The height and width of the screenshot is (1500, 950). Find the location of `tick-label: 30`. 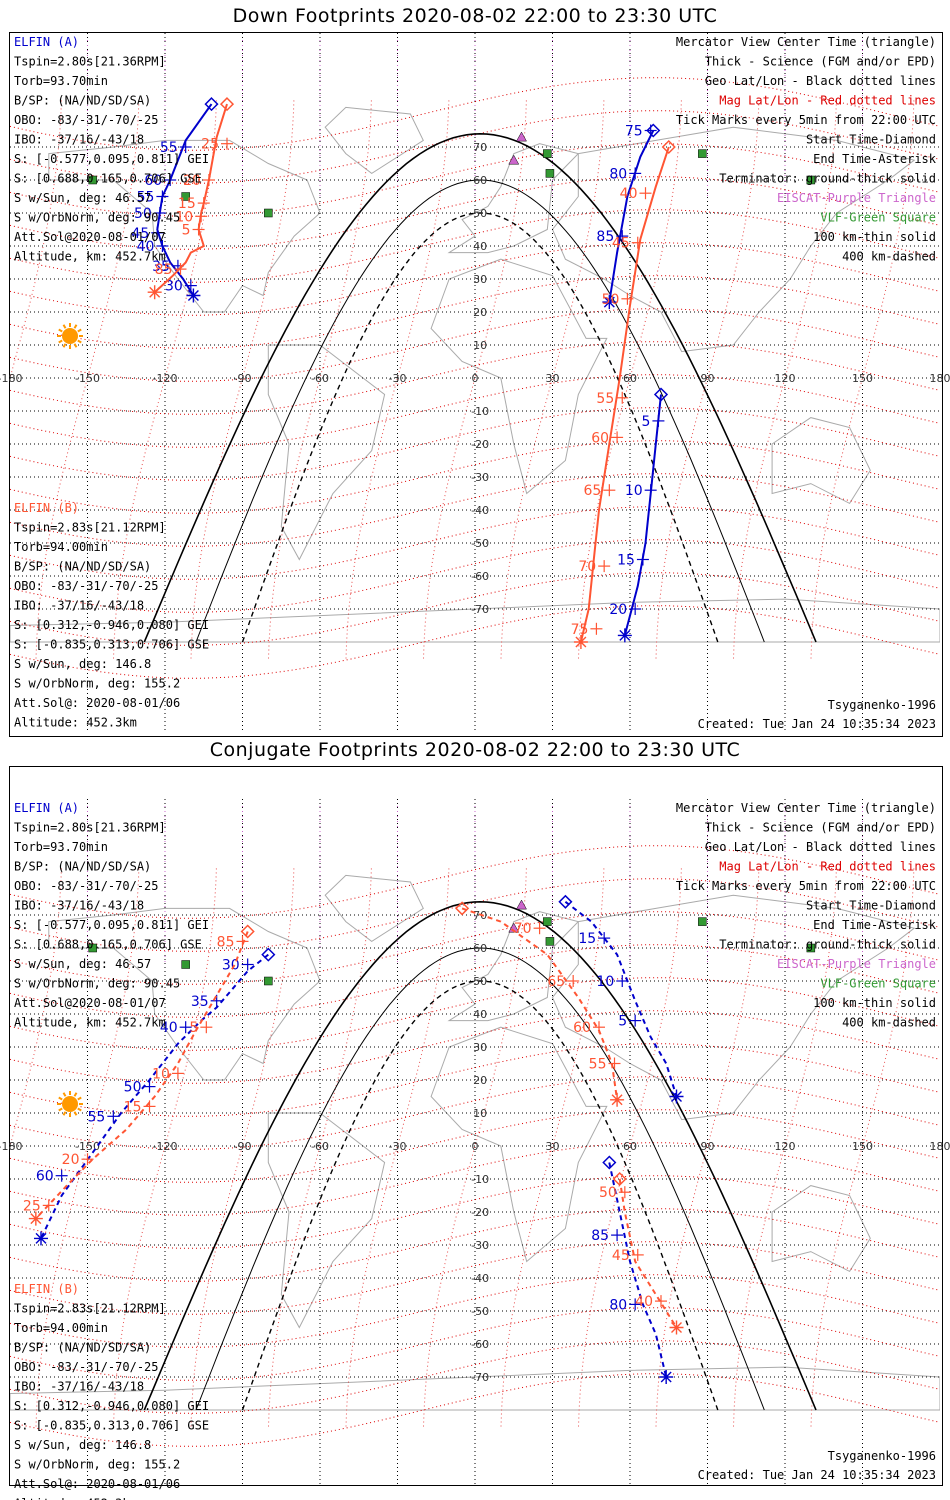

tick-label: 30 is located at coordinates (174, 287).